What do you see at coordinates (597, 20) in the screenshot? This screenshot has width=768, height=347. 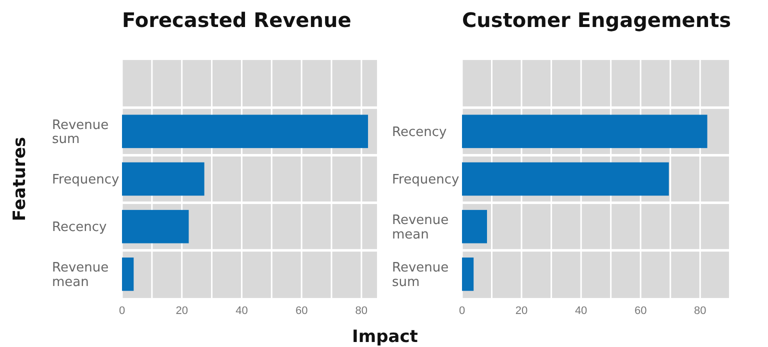 I see `chart-title: Customer Engagements` at bounding box center [597, 20].